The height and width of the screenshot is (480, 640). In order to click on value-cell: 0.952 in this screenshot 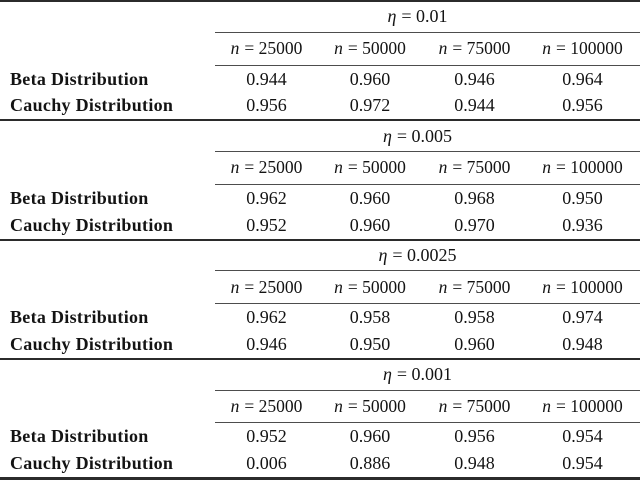, I will do `click(266, 436)`.